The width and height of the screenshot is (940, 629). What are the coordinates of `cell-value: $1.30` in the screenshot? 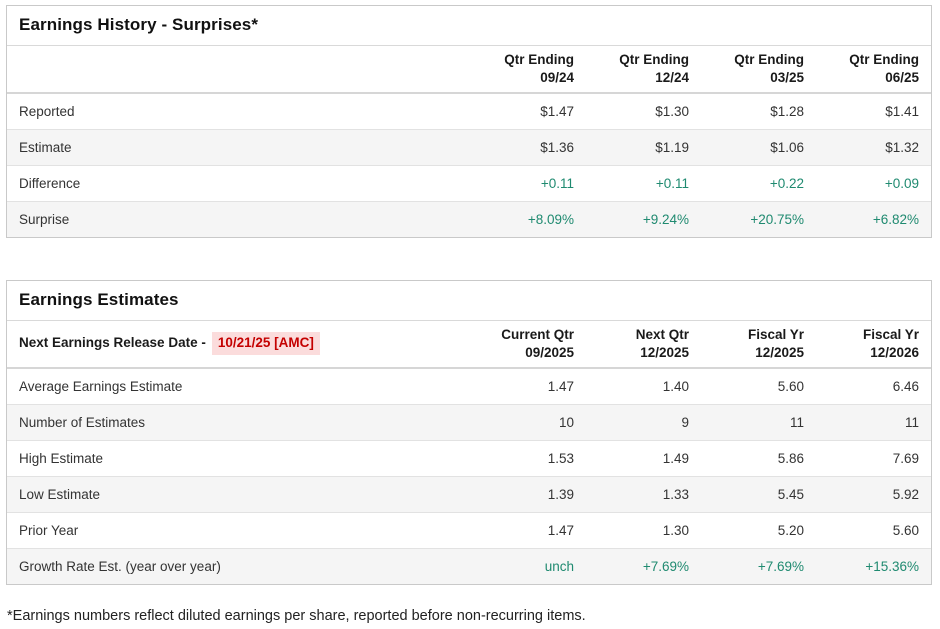 It's located at (643, 112).